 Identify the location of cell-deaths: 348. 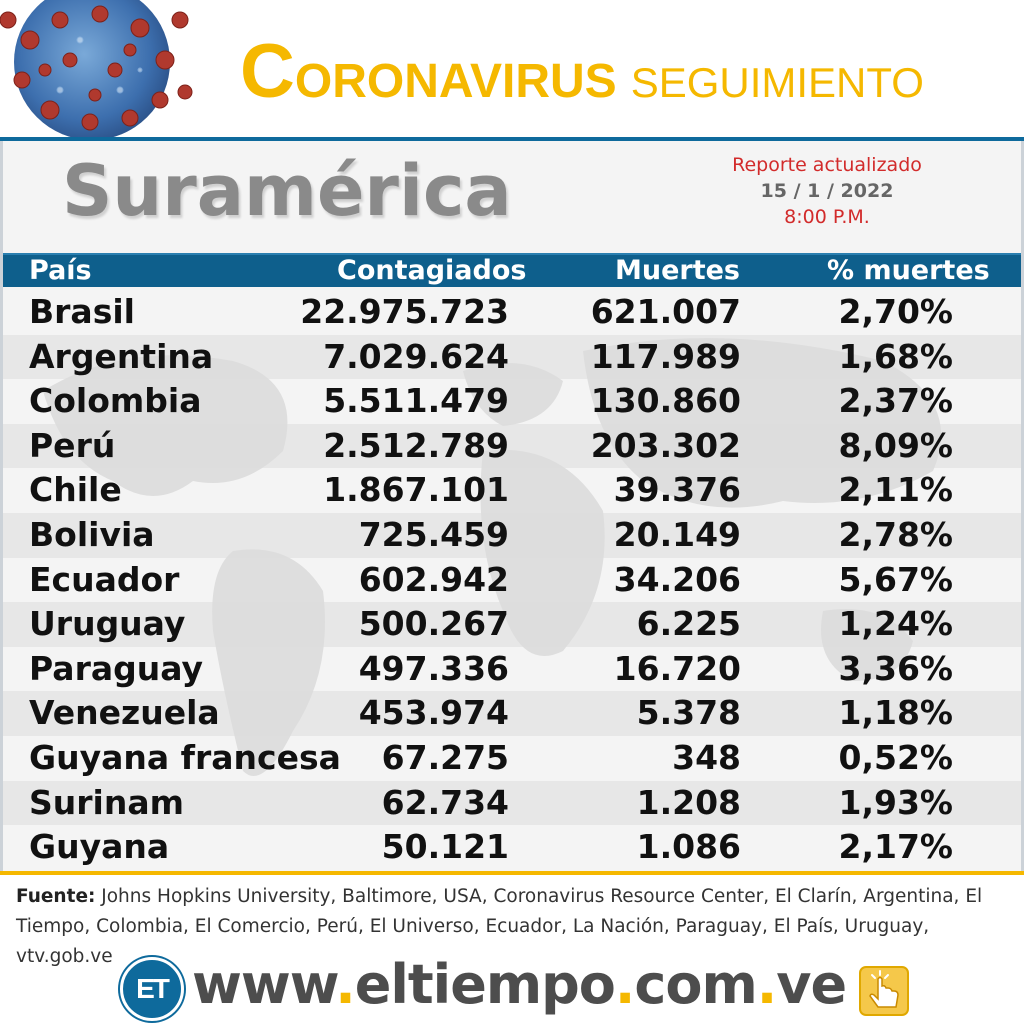
(706, 757).